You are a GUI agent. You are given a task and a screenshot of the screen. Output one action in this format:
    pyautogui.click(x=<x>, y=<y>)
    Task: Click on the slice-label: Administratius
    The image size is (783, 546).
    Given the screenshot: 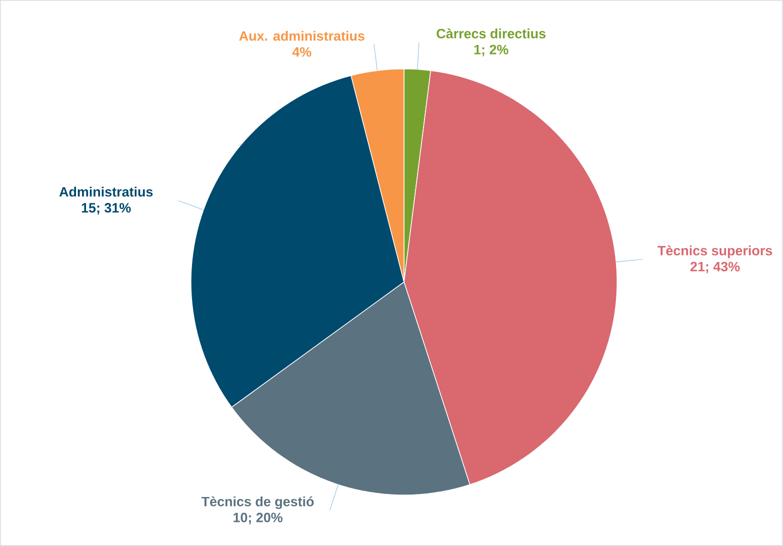 What is the action you would take?
    pyautogui.click(x=106, y=191)
    